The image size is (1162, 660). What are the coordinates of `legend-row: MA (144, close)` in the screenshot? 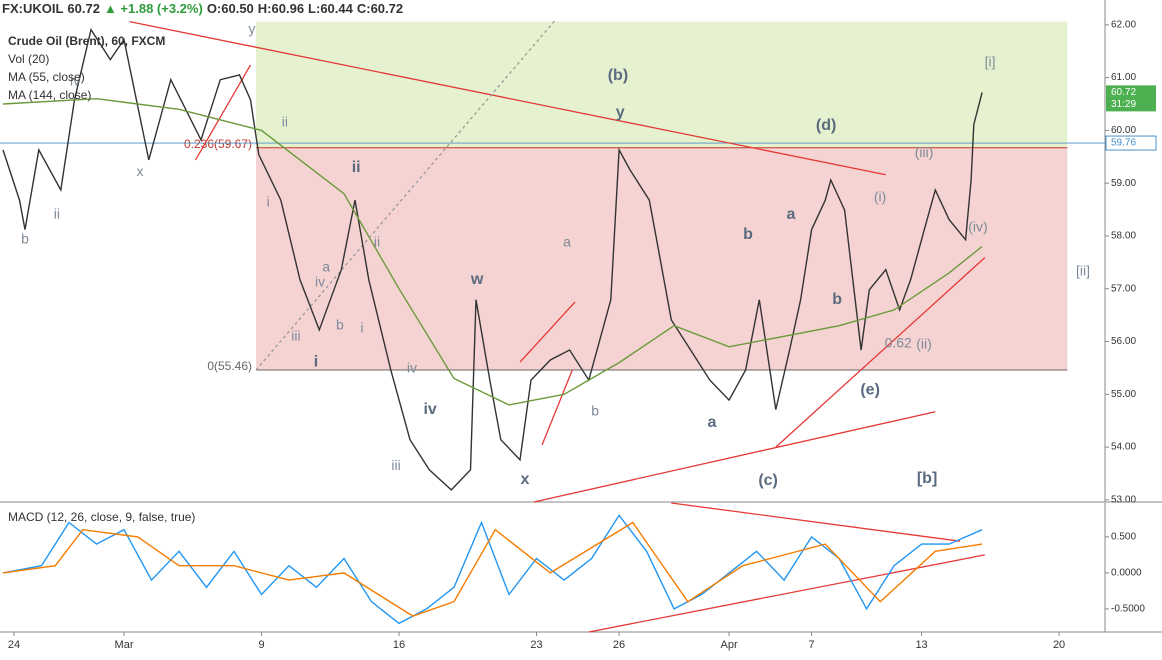 It's located at (86, 95).